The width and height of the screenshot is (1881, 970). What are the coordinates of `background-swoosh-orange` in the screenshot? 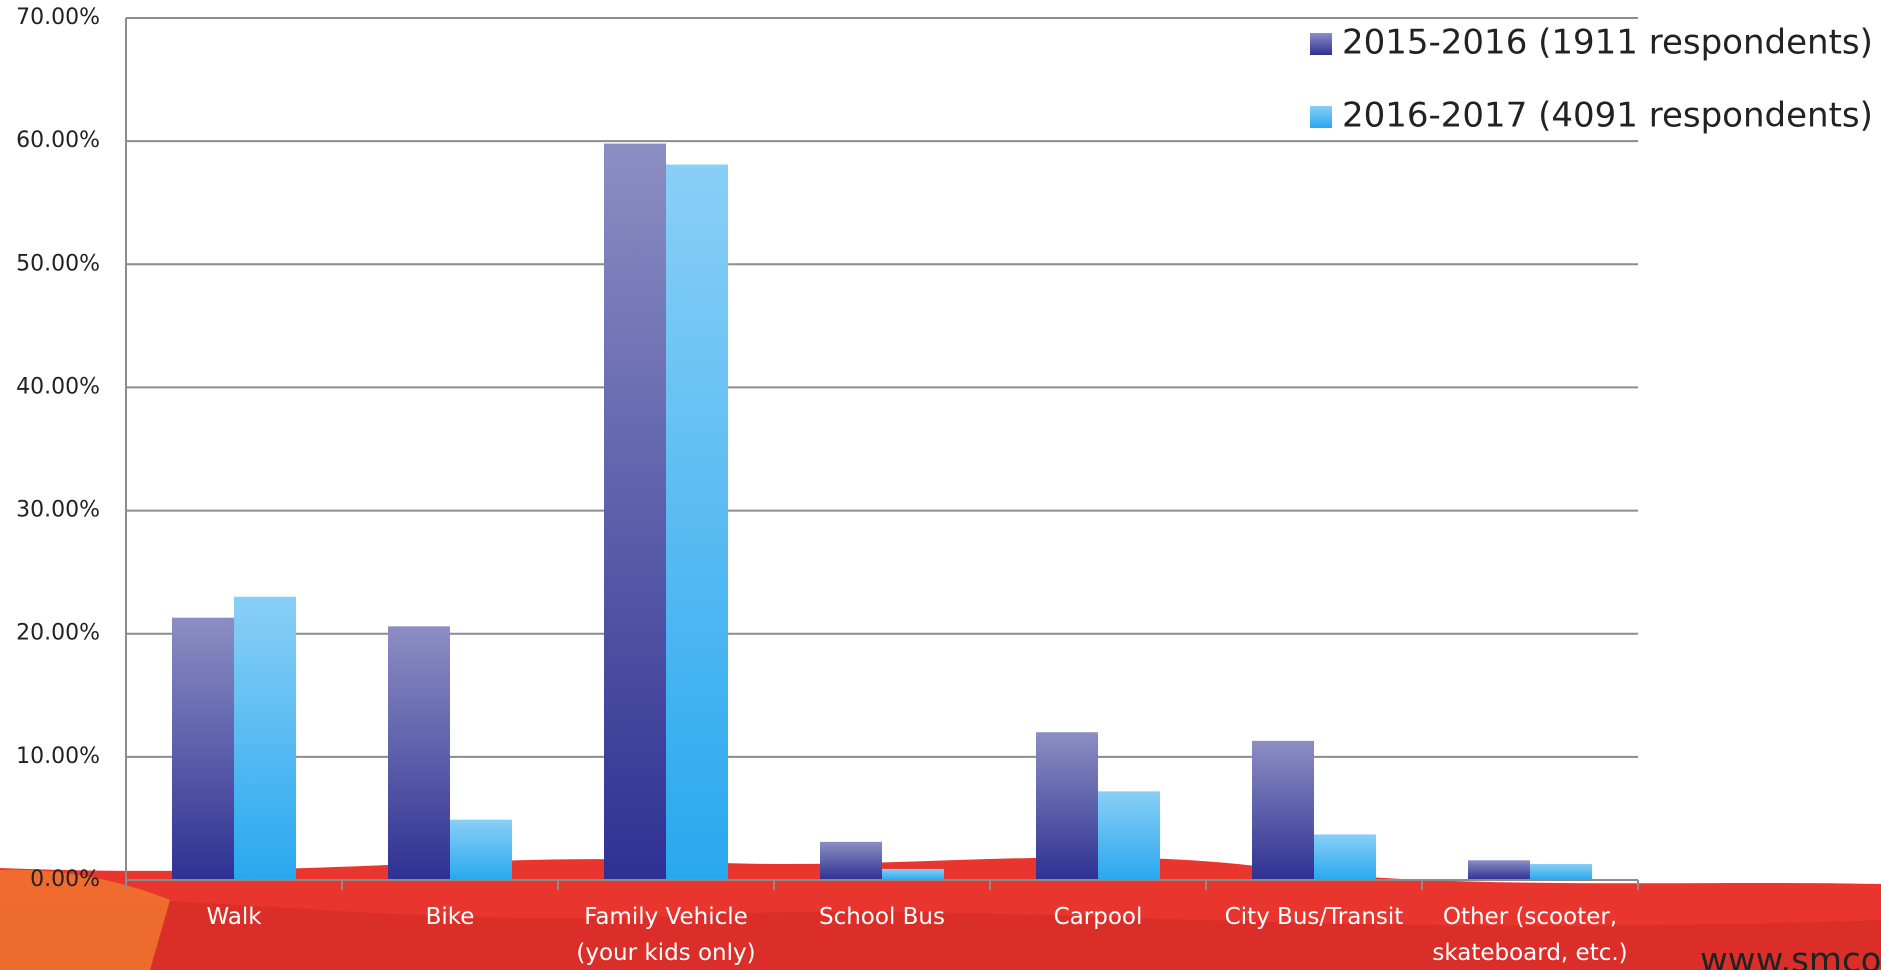 It's located at (85, 919).